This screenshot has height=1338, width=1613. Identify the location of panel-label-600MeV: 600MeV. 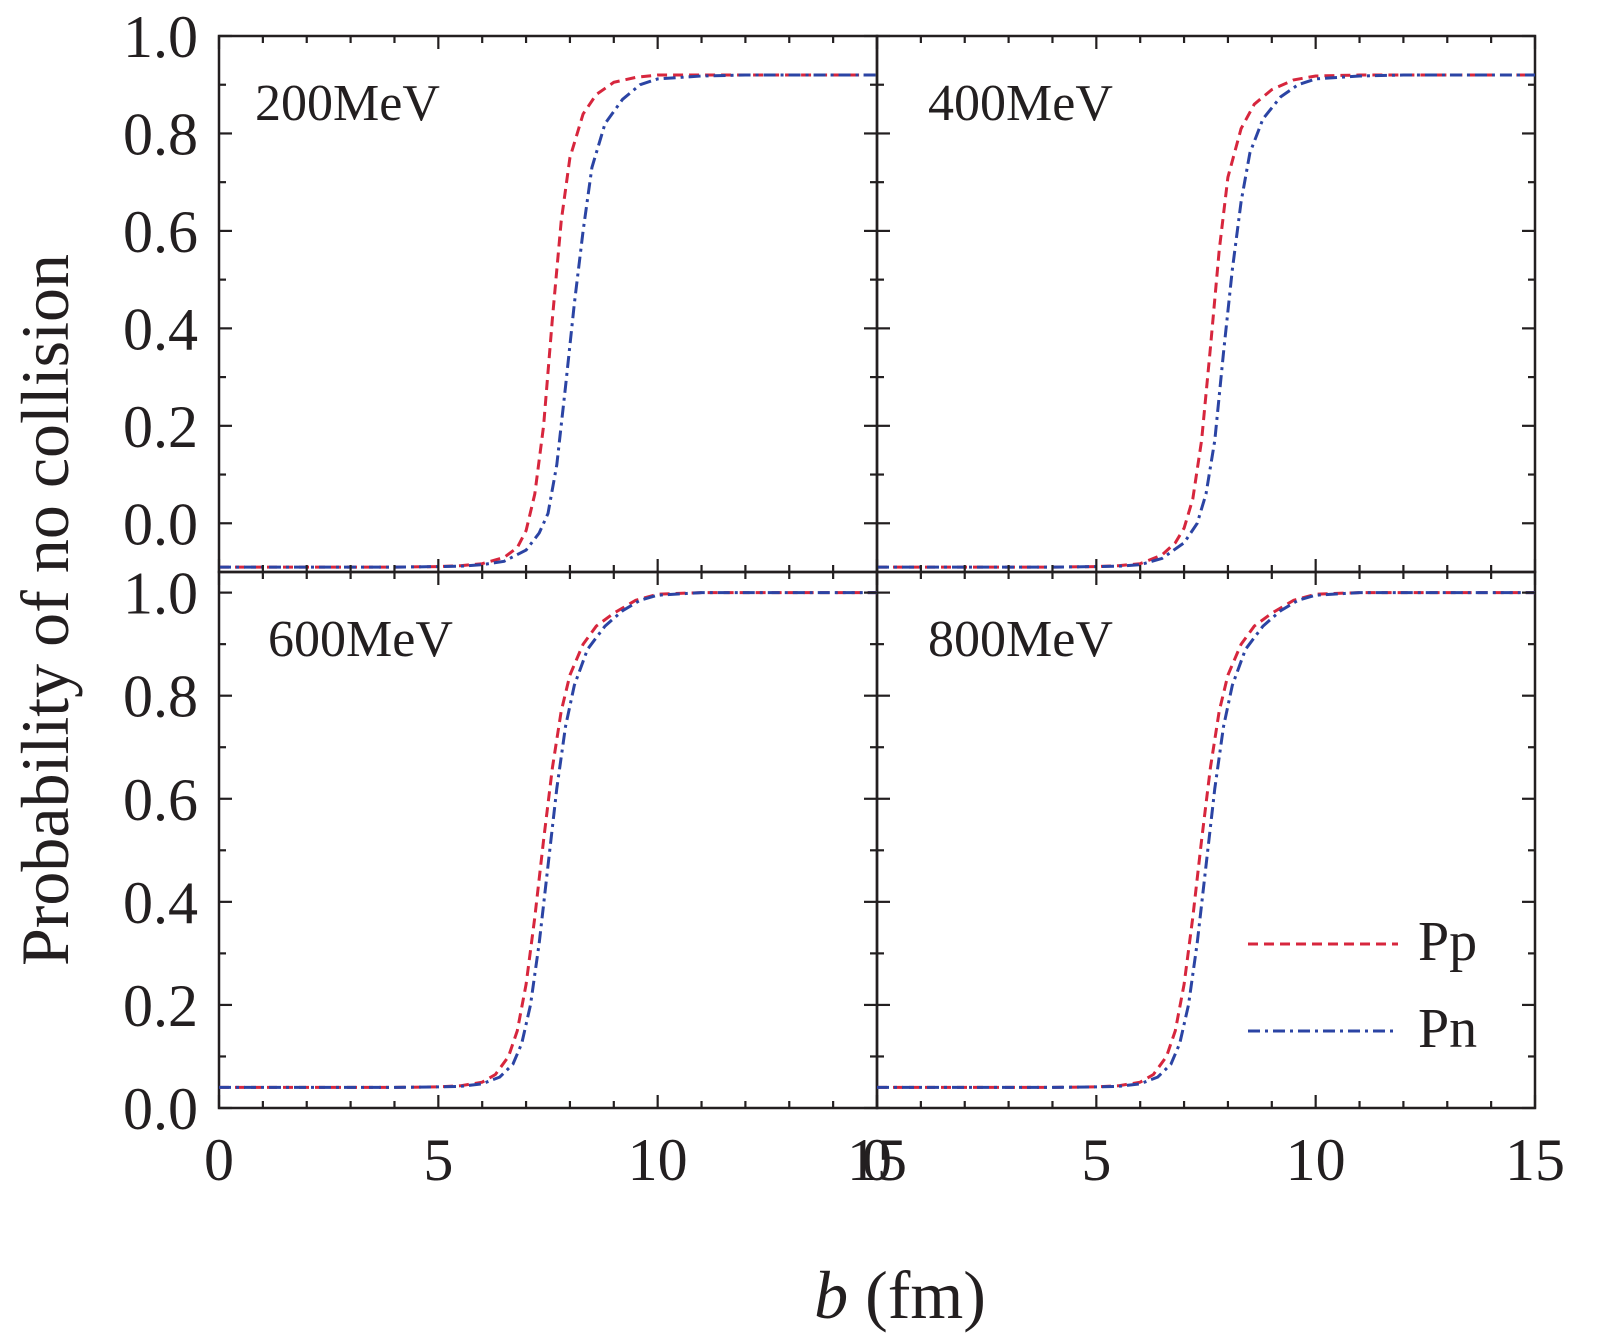
(360, 639).